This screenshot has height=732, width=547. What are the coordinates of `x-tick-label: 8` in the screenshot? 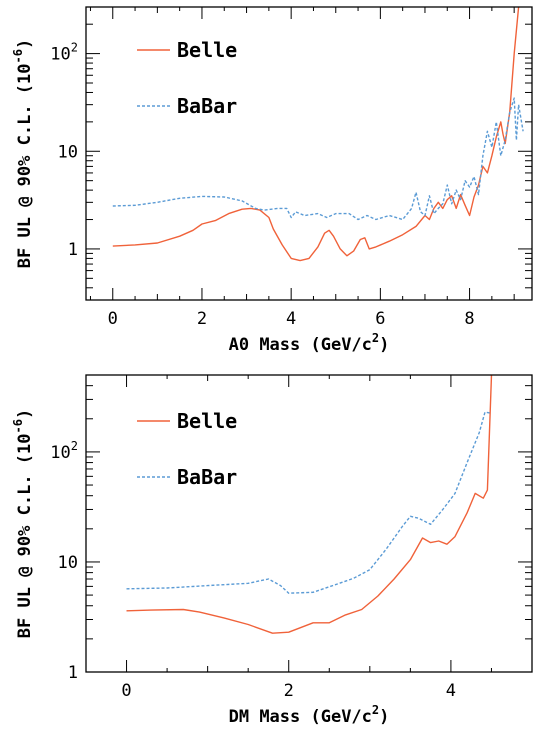 It's located at (469, 319).